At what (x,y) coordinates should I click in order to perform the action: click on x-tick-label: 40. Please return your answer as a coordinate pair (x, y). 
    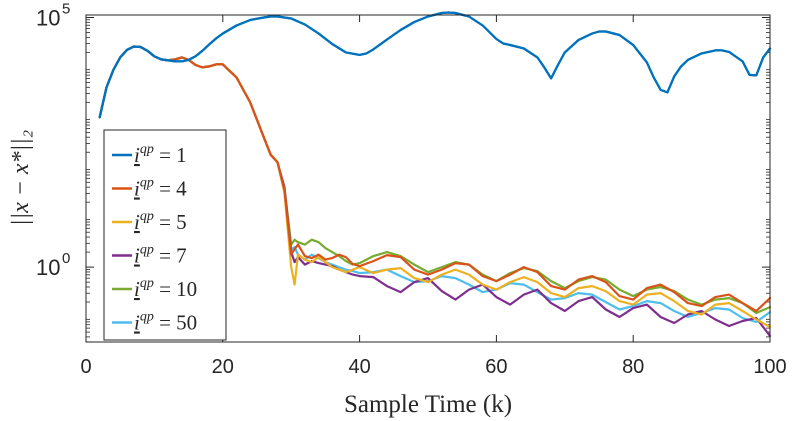
    Looking at the image, I should click on (359, 367).